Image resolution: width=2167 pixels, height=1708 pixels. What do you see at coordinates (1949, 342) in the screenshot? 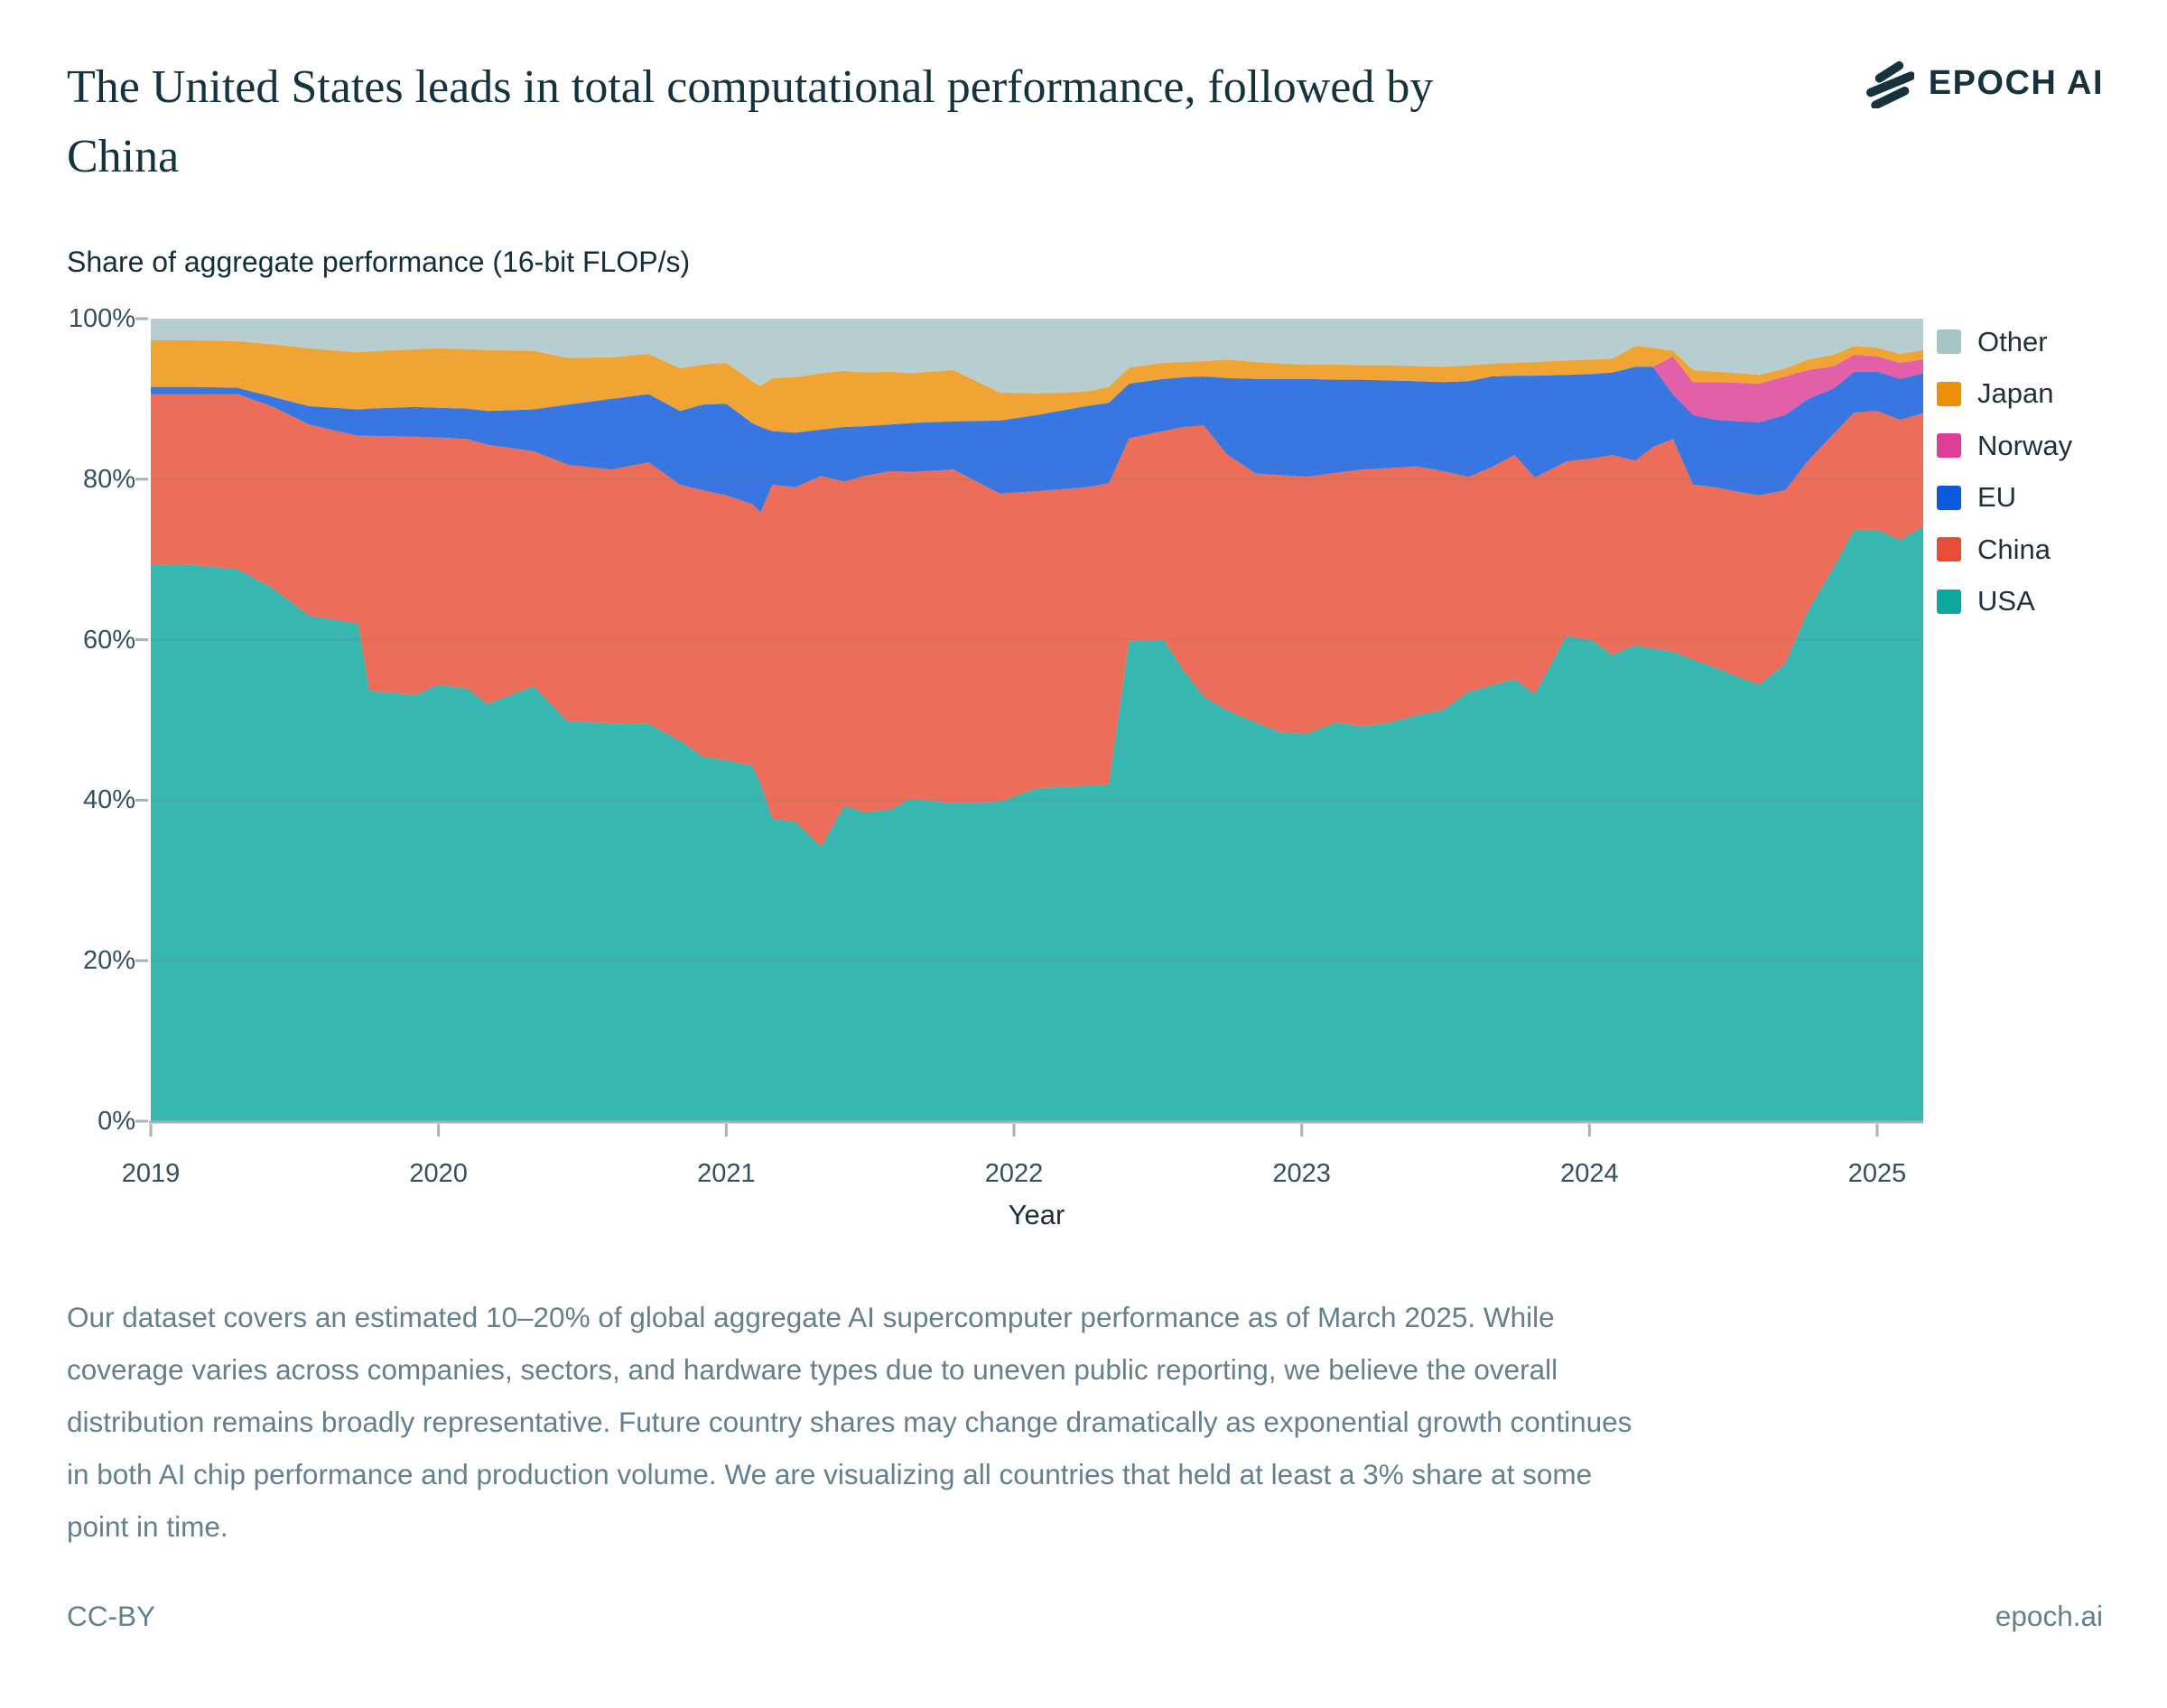
I see `legend-swatch-other` at bounding box center [1949, 342].